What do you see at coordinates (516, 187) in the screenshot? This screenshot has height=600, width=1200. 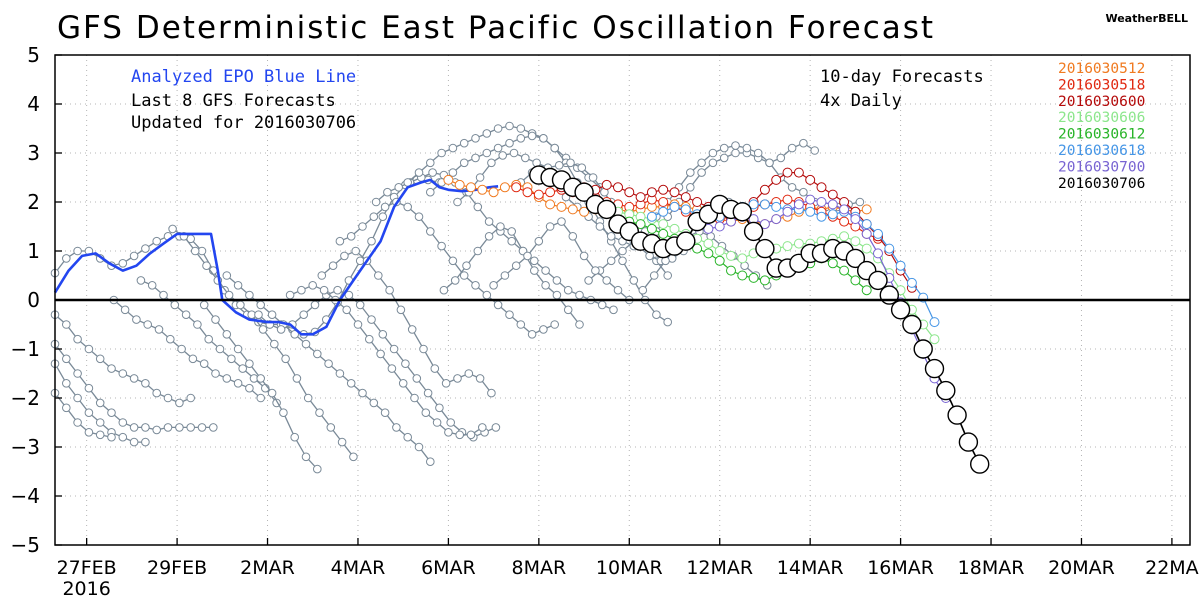 I see `forecast-2016030518-point` at bounding box center [516, 187].